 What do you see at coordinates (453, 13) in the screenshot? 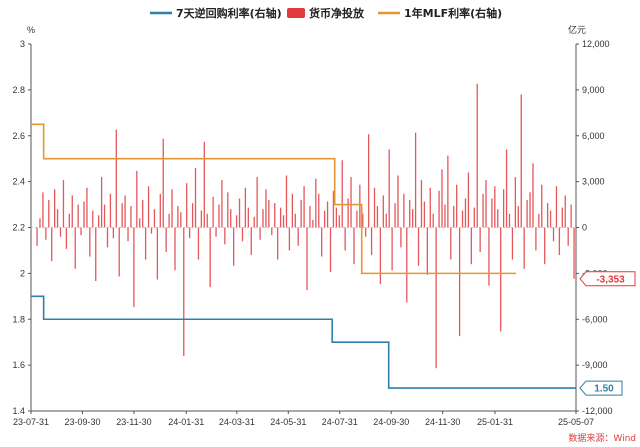
I see `legend-label-2: 1年MLF利率(右轴)` at bounding box center [453, 13].